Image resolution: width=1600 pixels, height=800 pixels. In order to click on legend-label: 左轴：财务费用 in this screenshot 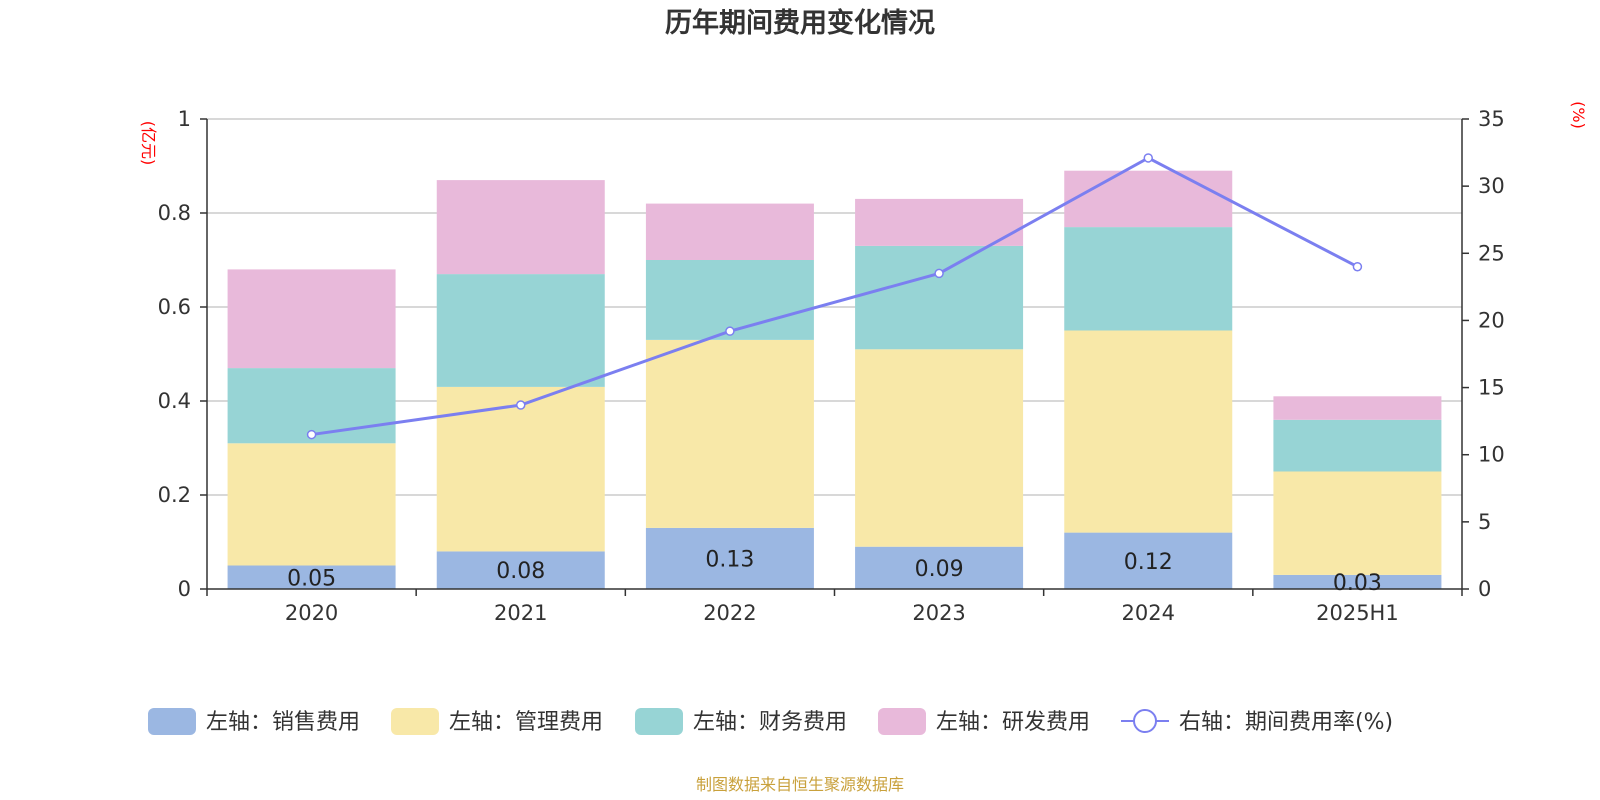, I will do `click(770, 722)`.